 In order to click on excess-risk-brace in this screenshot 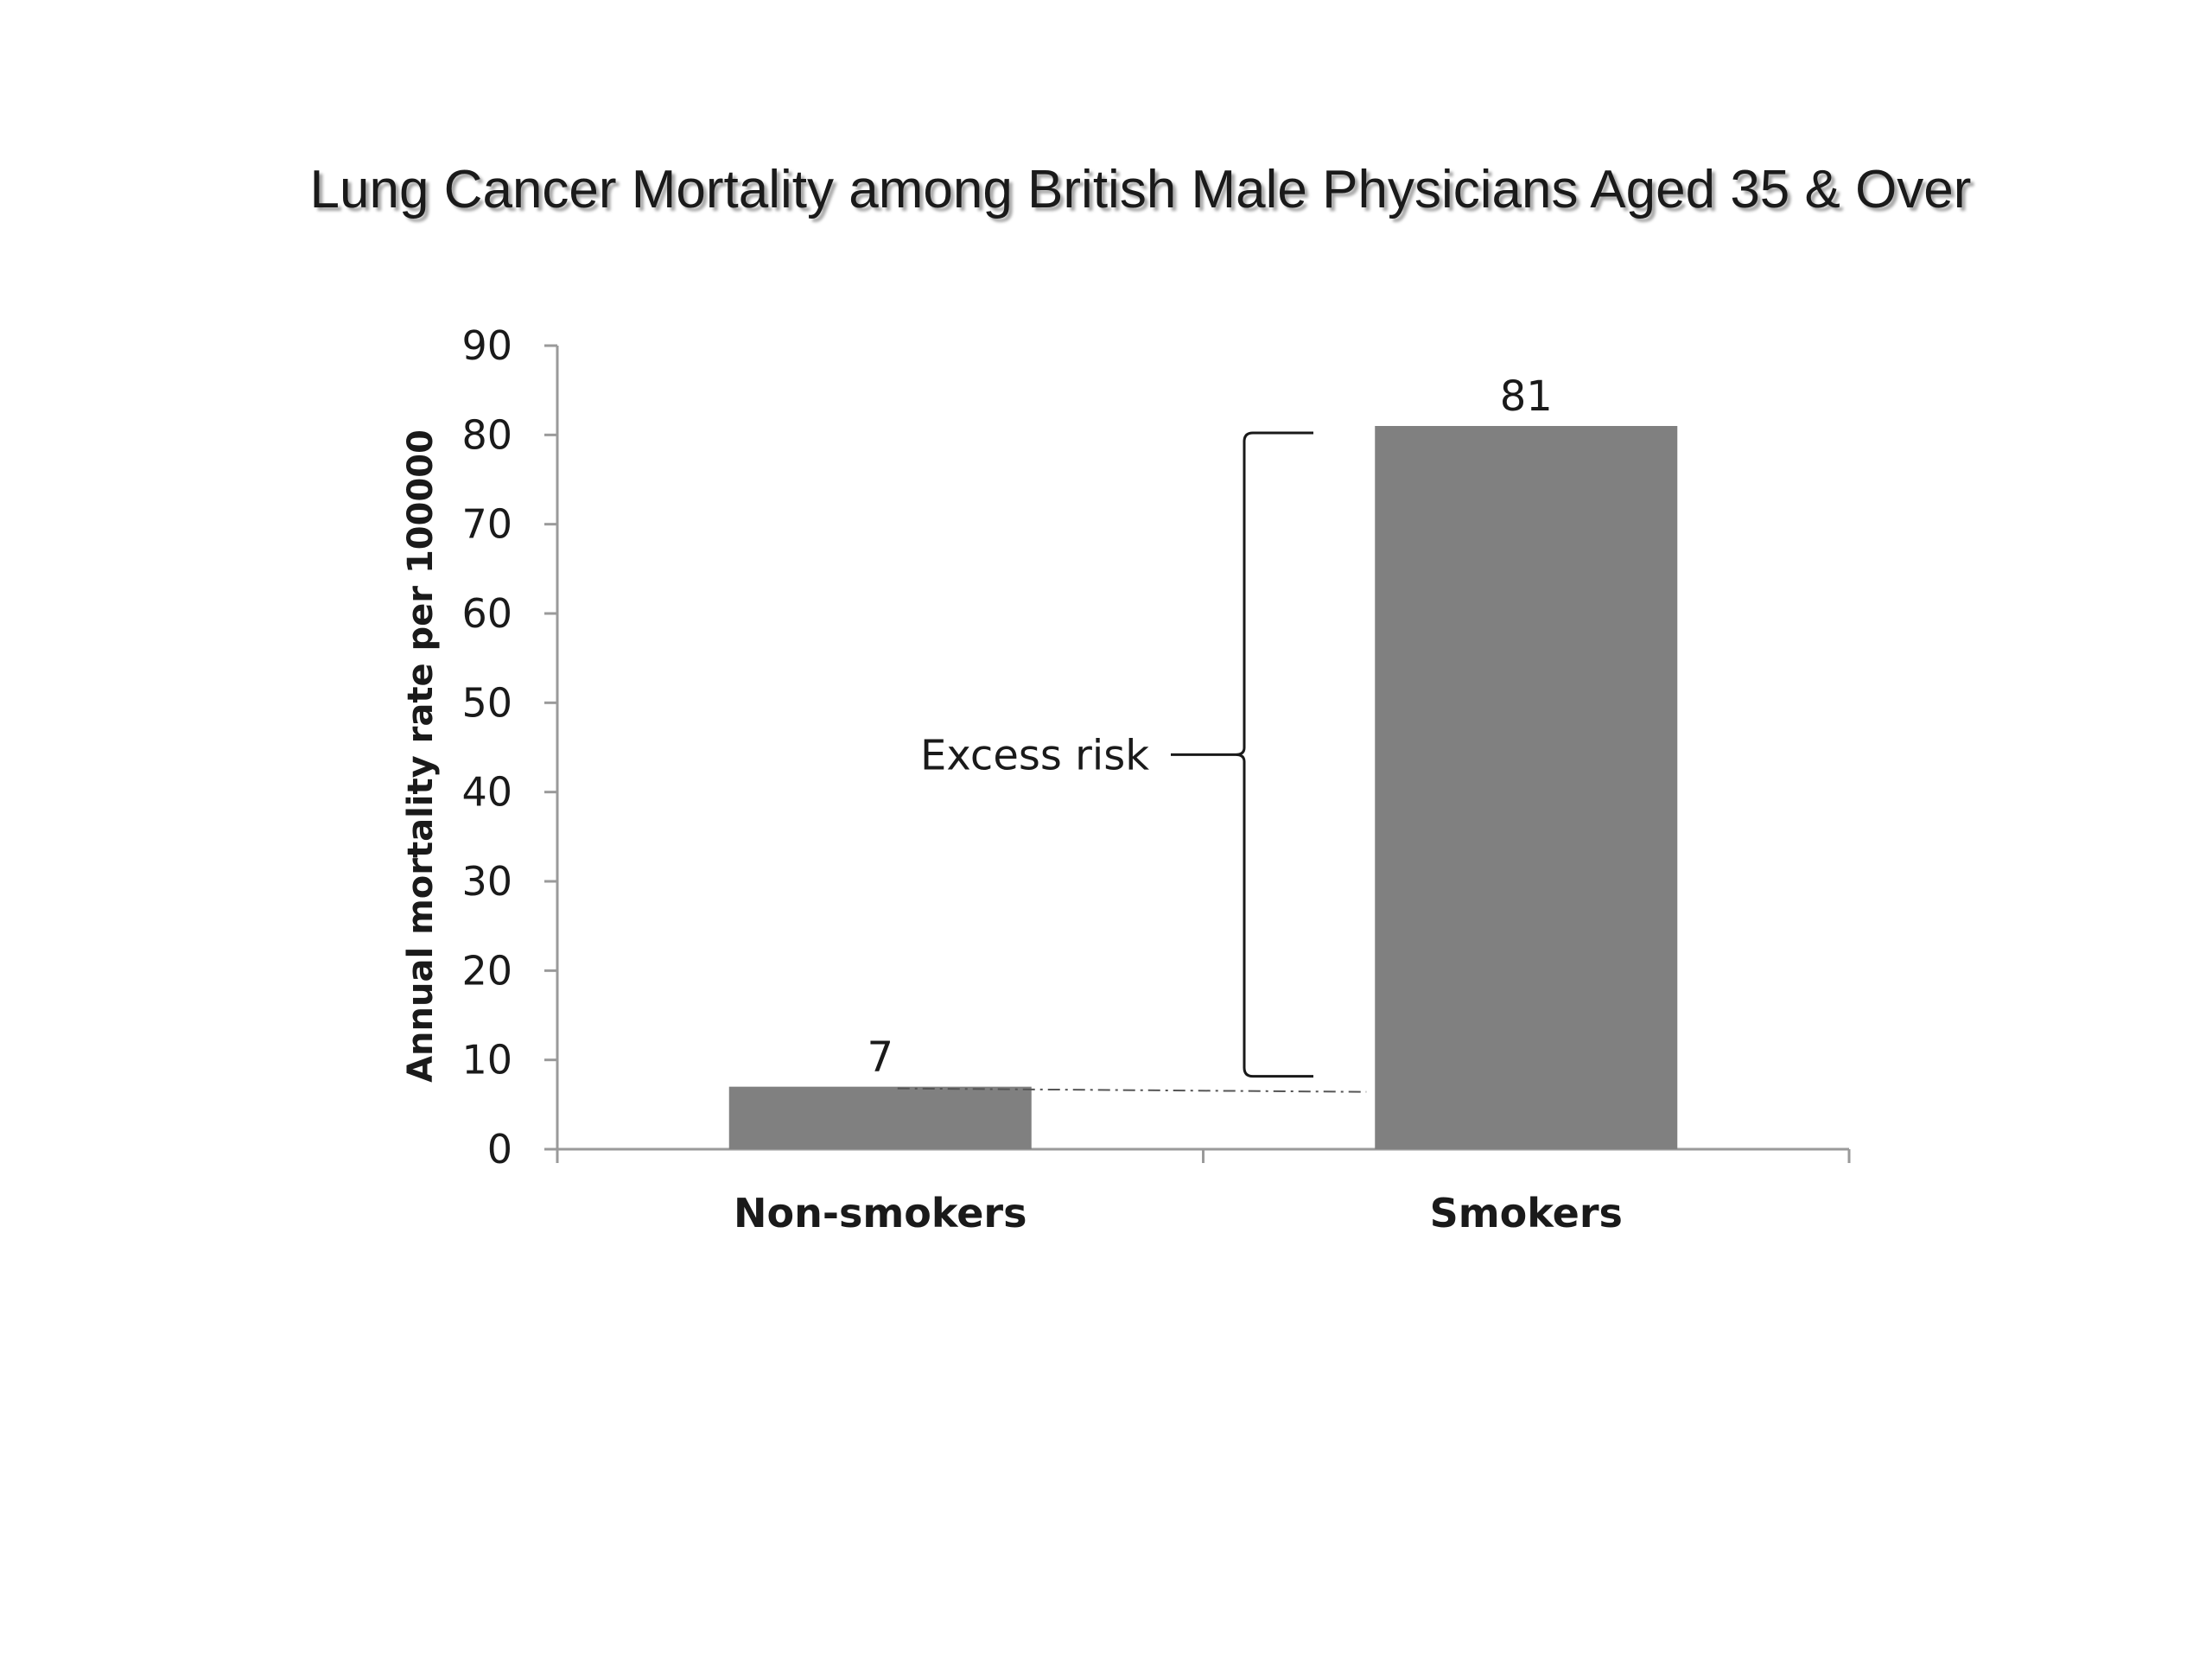, I will do `click(1242, 754)`.